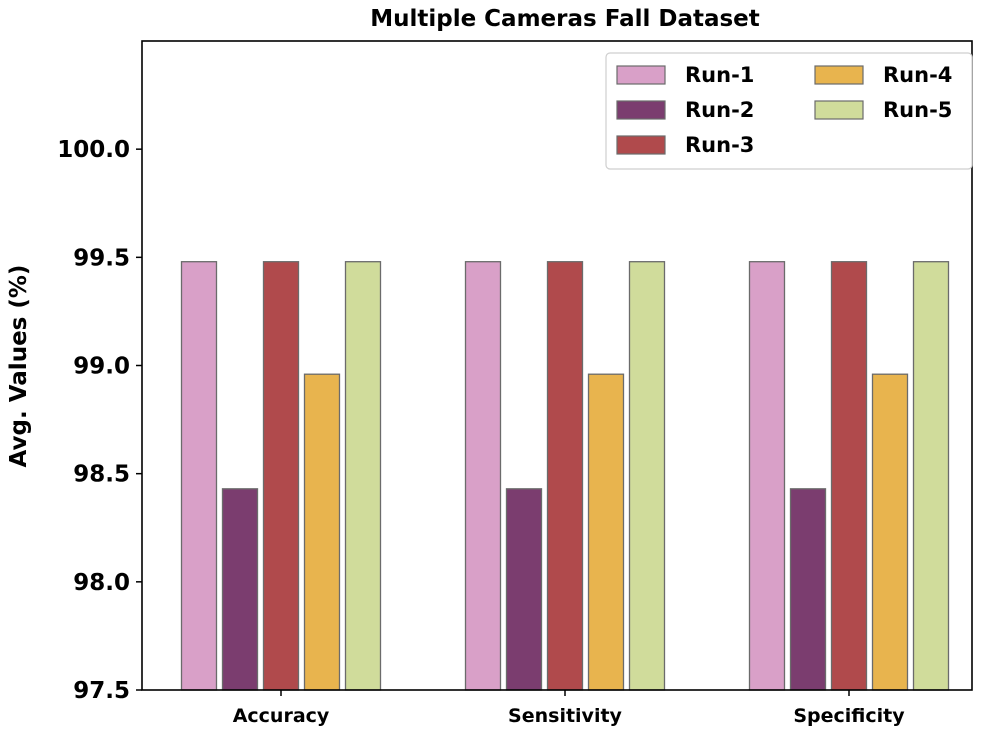 Image resolution: width=995 pixels, height=733 pixels. I want to click on legend-box, so click(789, 111).